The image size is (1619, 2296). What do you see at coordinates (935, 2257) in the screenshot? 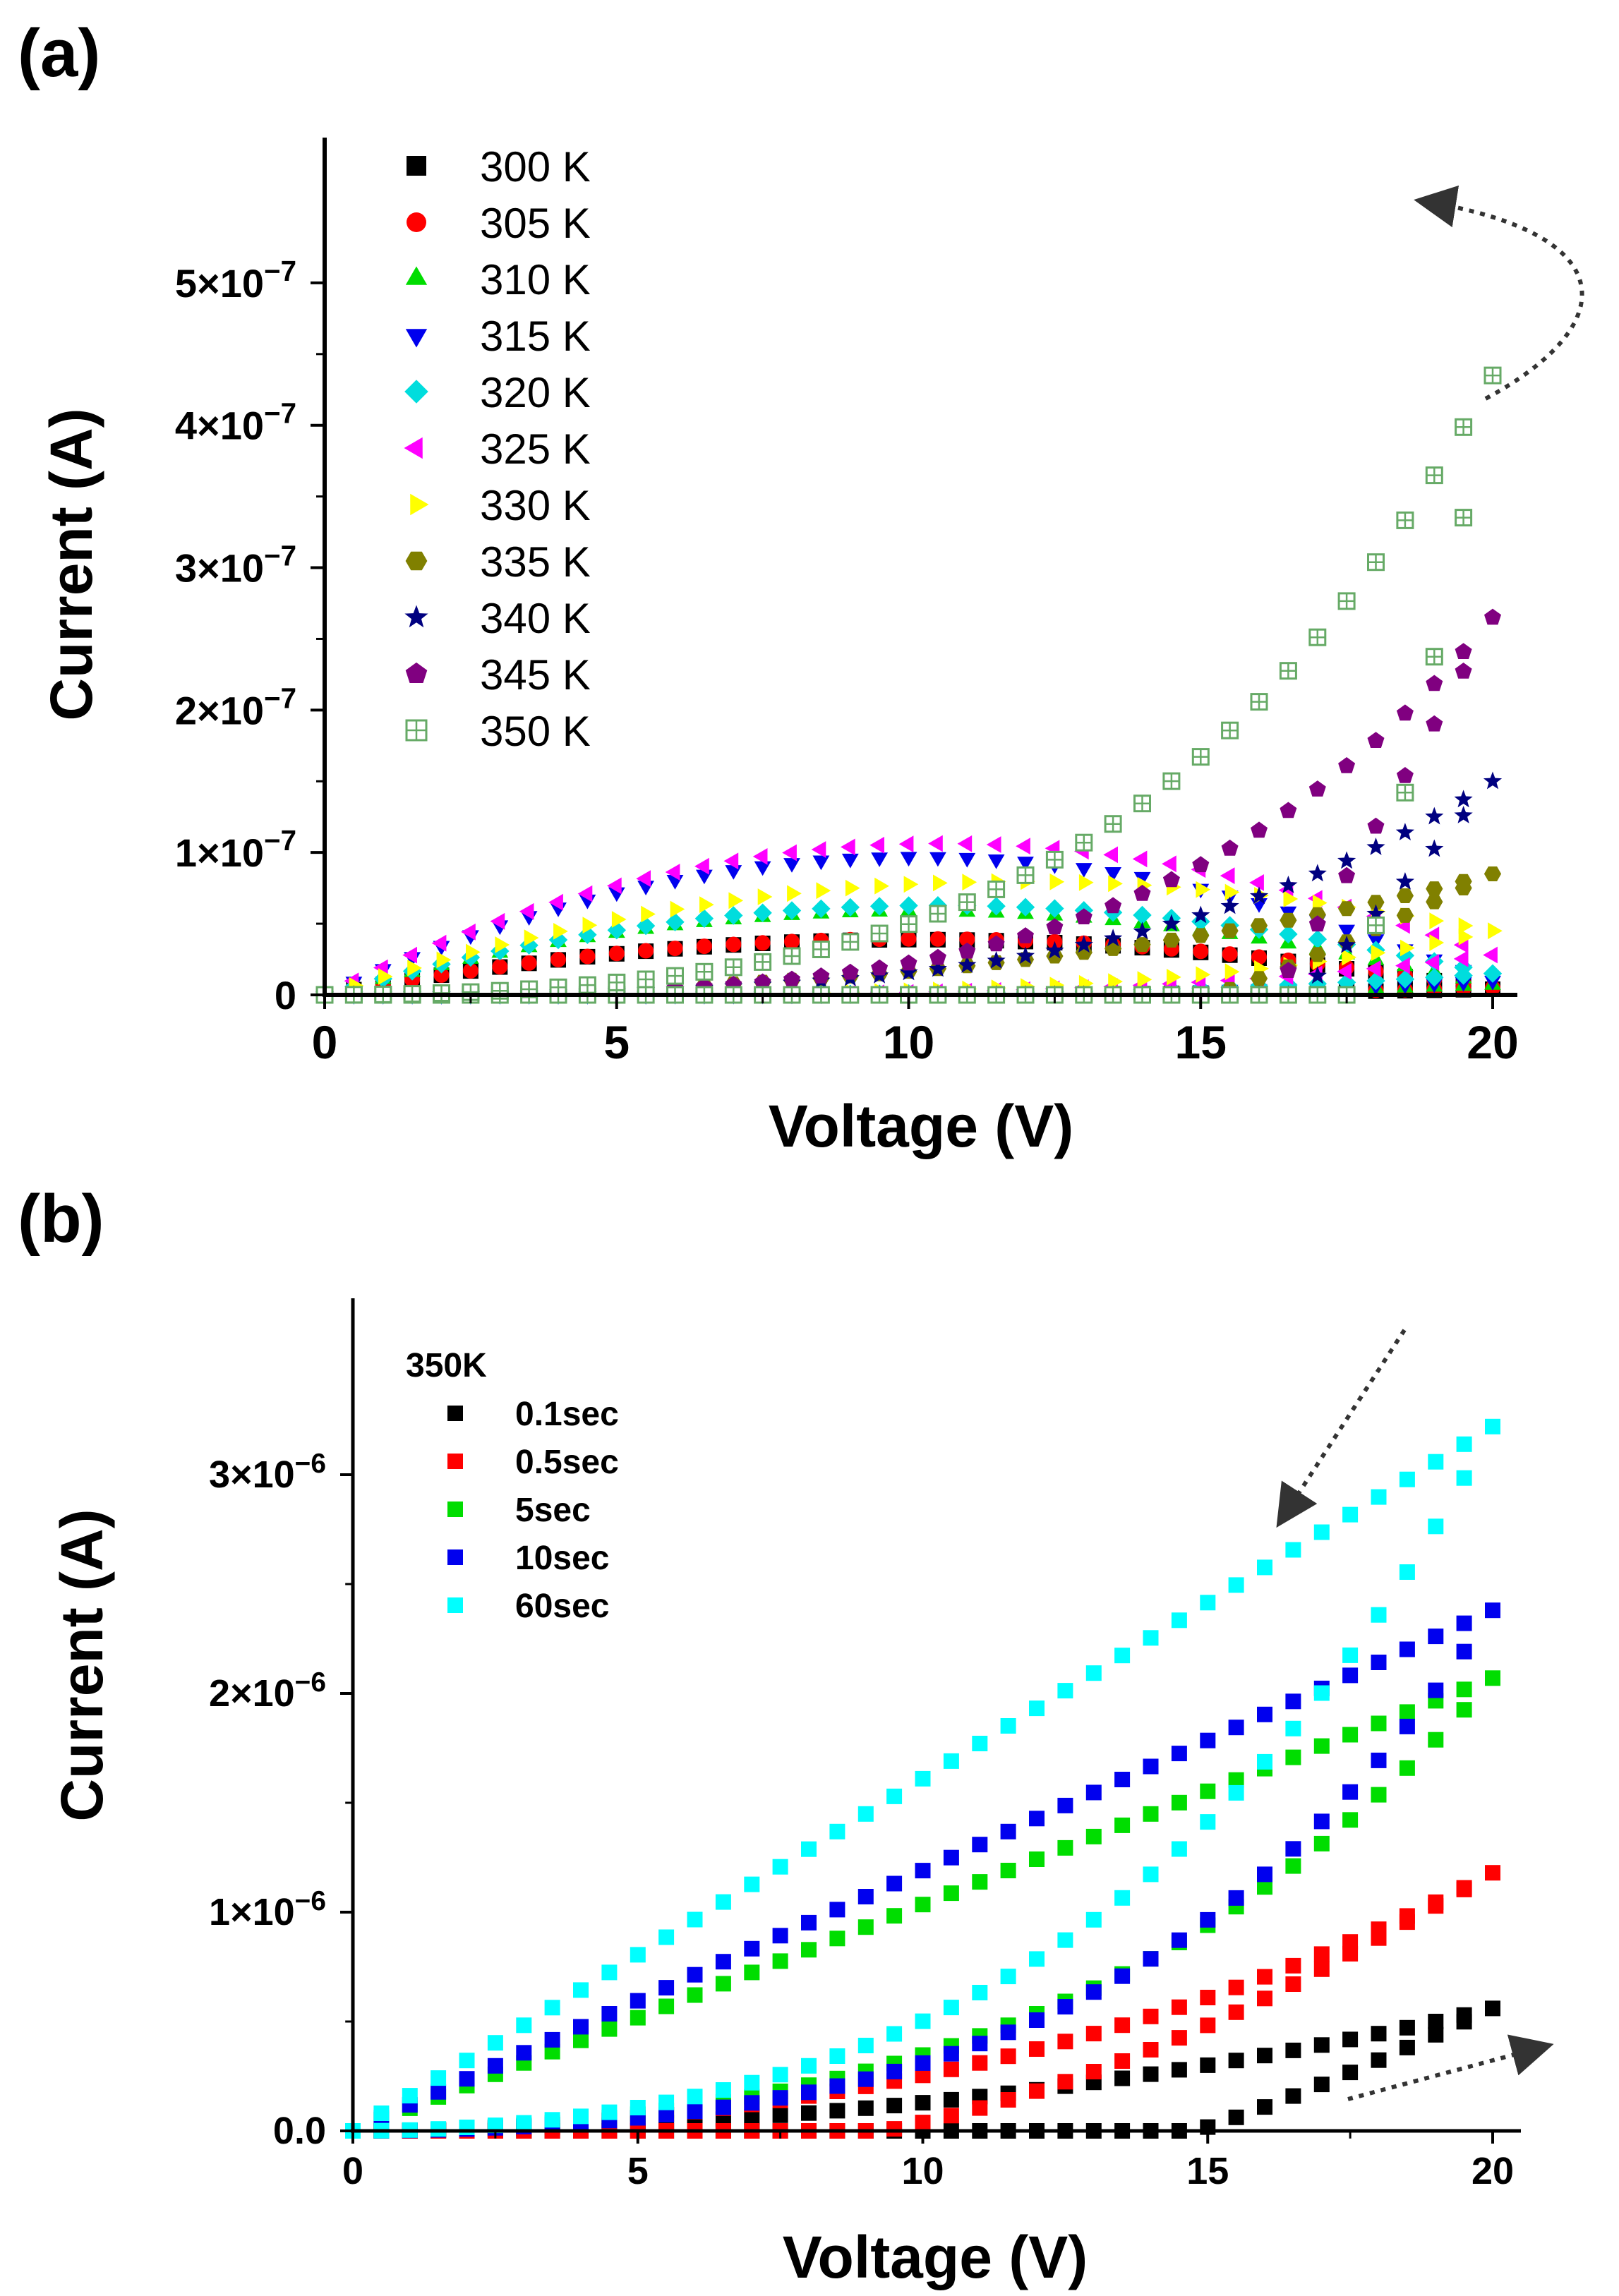
I see `panel-b-x-axis-title: Voltage (V)` at bounding box center [935, 2257].